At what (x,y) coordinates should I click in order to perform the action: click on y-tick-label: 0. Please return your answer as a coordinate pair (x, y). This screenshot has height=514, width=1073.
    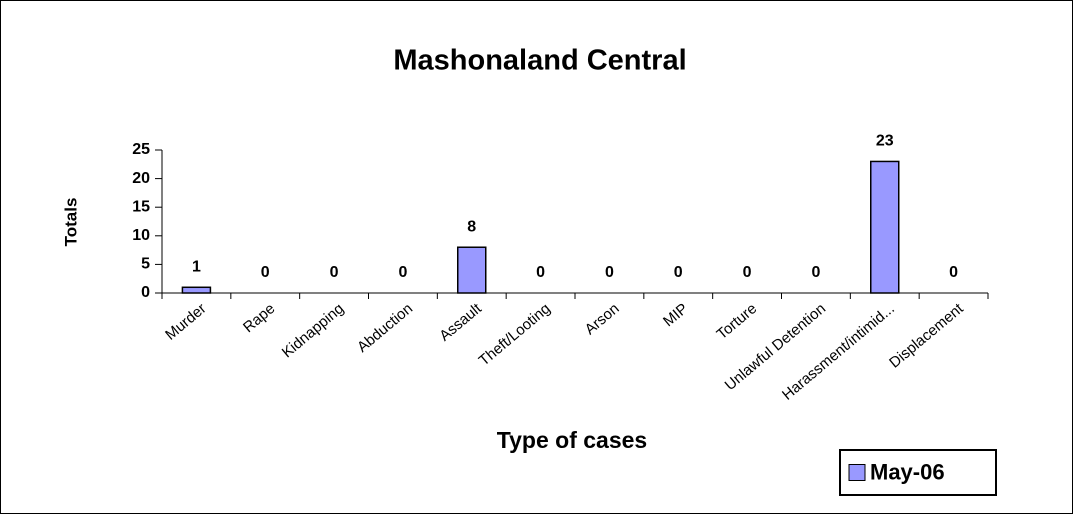
    Looking at the image, I should click on (145, 292).